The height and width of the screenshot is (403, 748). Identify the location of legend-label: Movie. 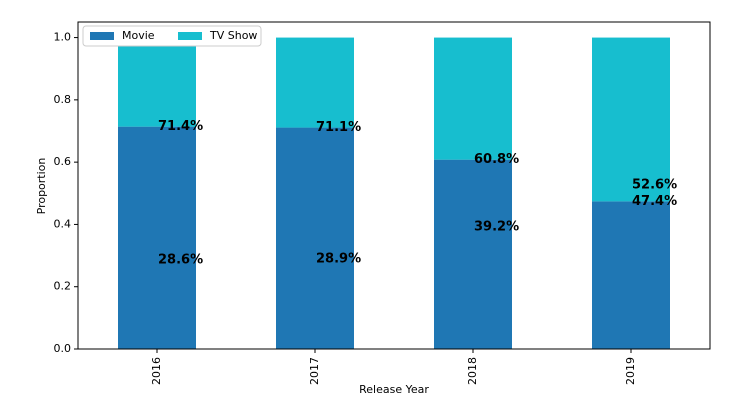
(138, 35).